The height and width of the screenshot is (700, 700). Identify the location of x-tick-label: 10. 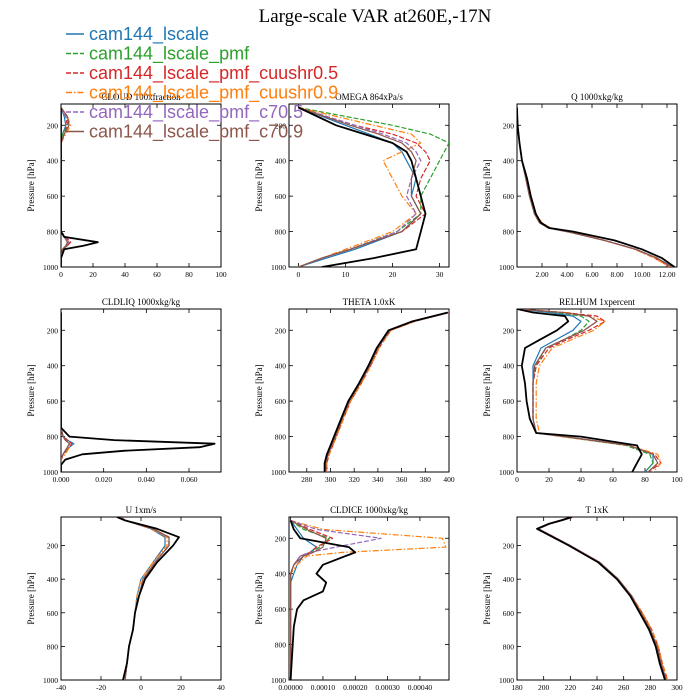
(346, 274).